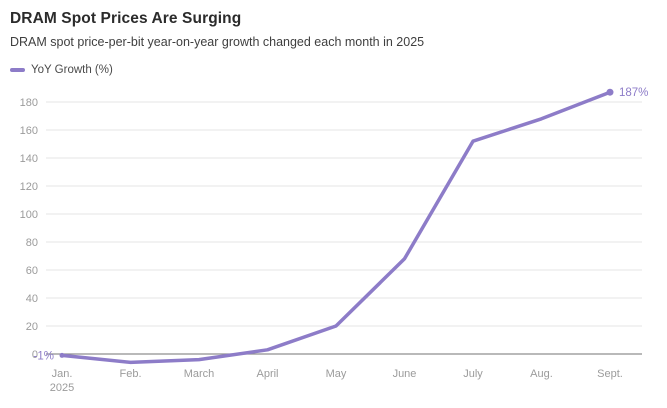 The image size is (667, 408). Describe the element at coordinates (29, 159) in the screenshot. I see `svg-text: 140` at that location.